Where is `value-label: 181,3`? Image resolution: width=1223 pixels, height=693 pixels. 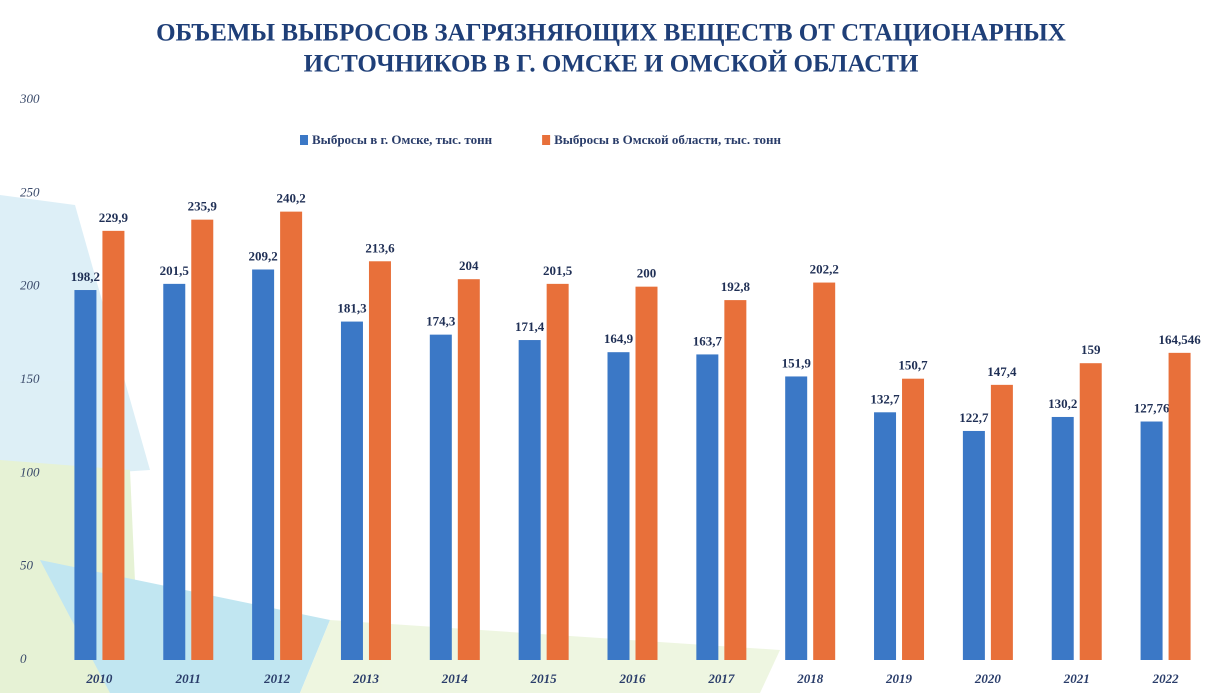
value-label: 181,3 is located at coordinates (352, 308).